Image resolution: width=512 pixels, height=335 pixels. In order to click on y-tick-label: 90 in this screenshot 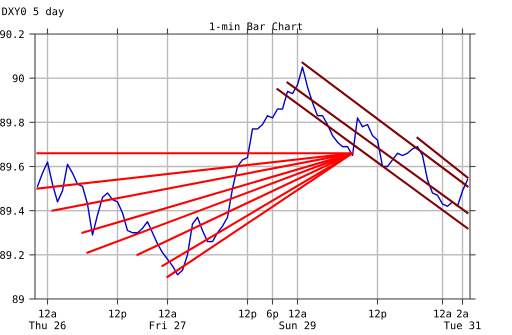, I will do `click(18, 78)`.